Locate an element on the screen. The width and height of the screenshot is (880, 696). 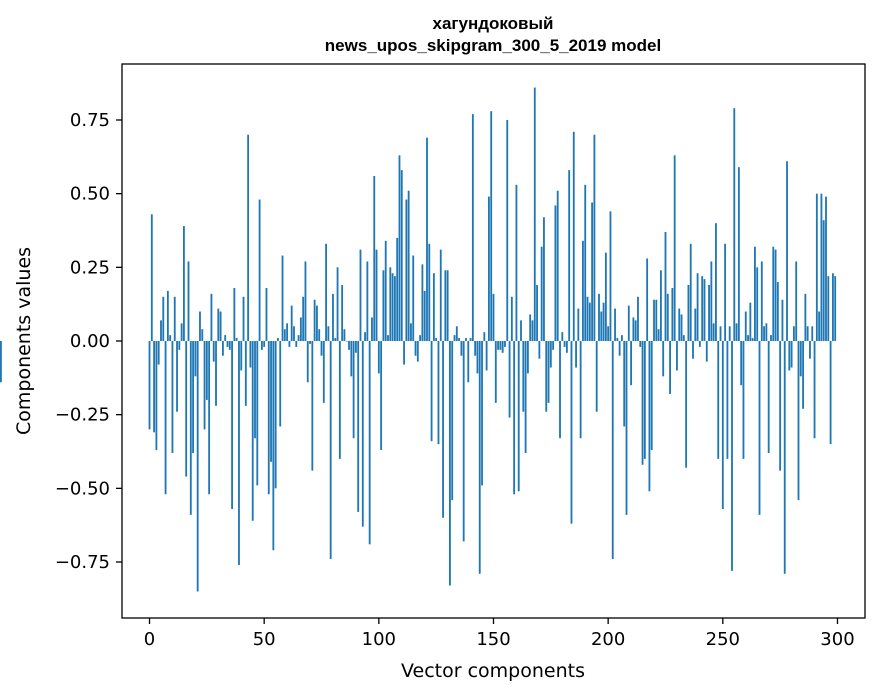
x-axis-ticks: 0 50 100 150 200 250 300 is located at coordinates (499, 634).